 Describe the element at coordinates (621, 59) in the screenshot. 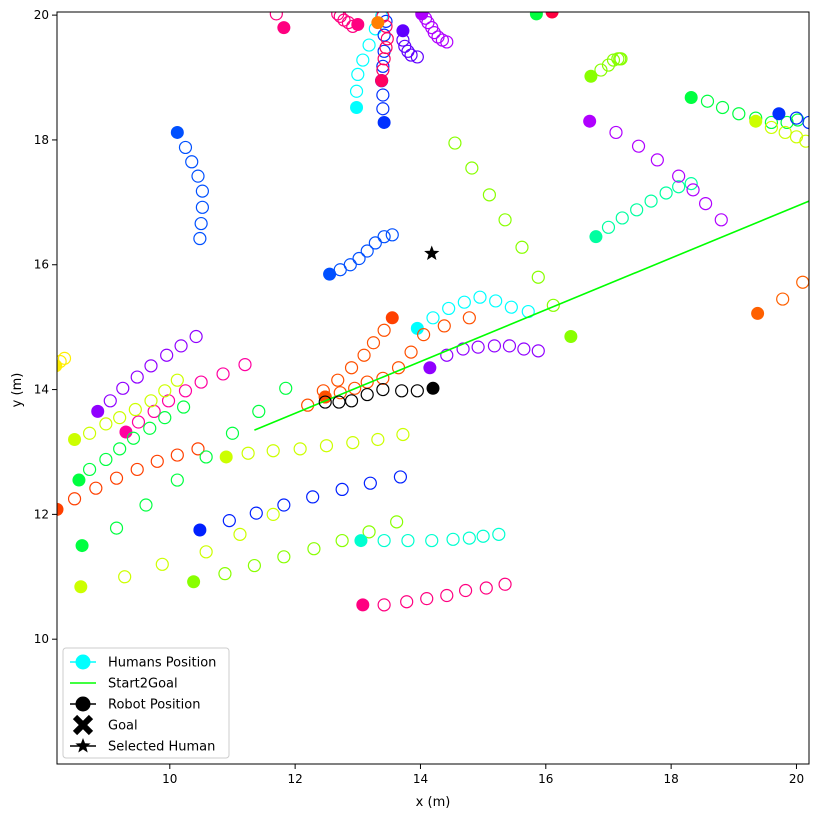

I see `human-17-history-point` at that location.